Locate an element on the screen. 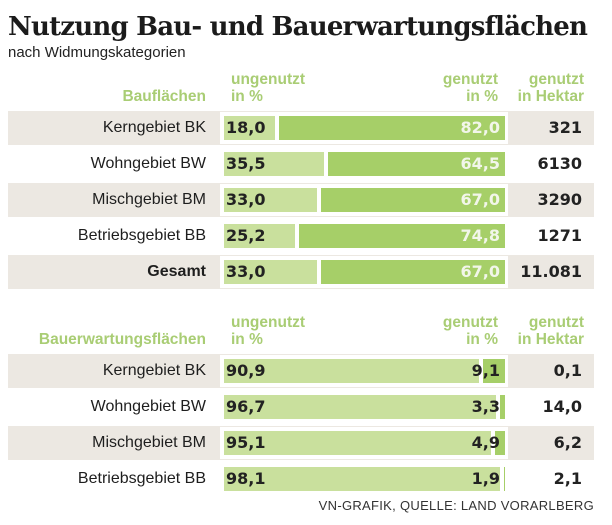 This screenshot has width=612, height=525. stacked-bar: 90,9 9,1 is located at coordinates (364, 371).